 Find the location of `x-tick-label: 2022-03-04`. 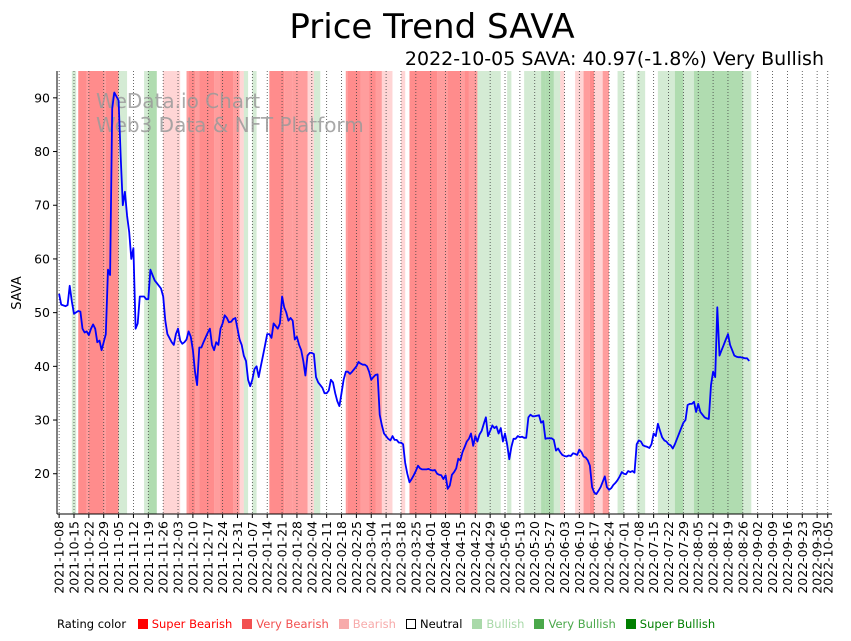

x-tick-label: 2022-03-04 is located at coordinates (371, 557).